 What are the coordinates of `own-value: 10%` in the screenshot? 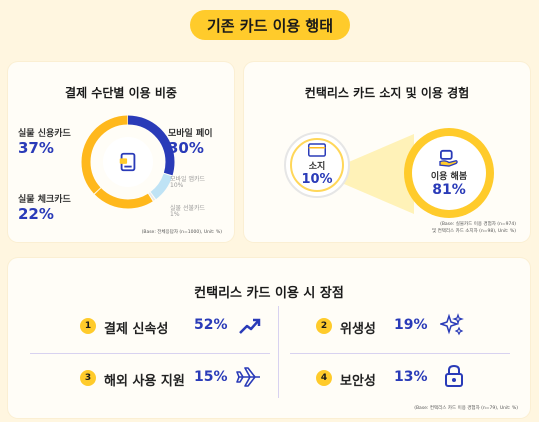 It's located at (317, 179).